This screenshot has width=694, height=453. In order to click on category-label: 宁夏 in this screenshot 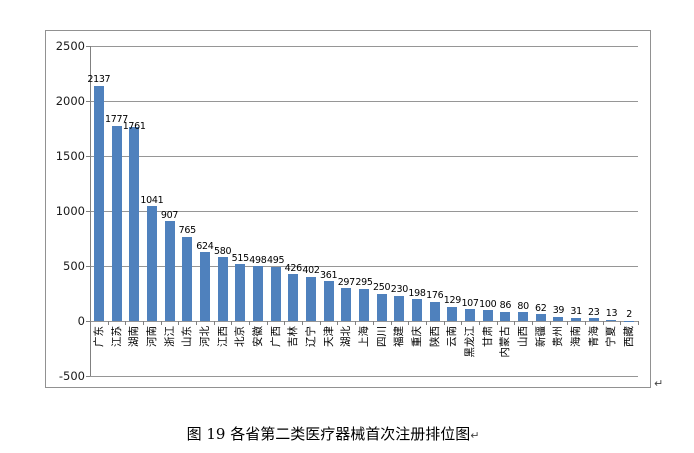, I will do `click(611, 336)`.